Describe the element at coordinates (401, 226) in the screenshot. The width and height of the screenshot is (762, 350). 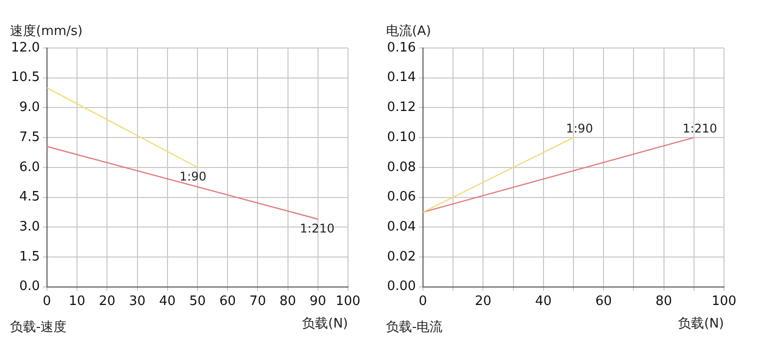
I see `y-tick-label: 0.04` at that location.